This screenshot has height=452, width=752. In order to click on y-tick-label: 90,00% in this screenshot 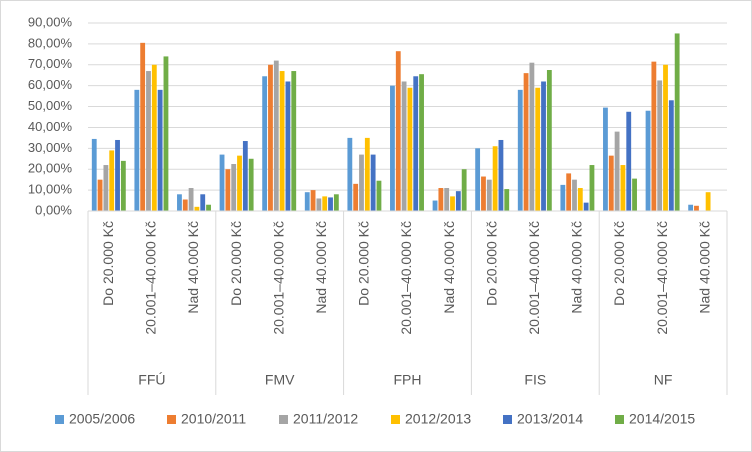, I will do `click(50, 21)`.